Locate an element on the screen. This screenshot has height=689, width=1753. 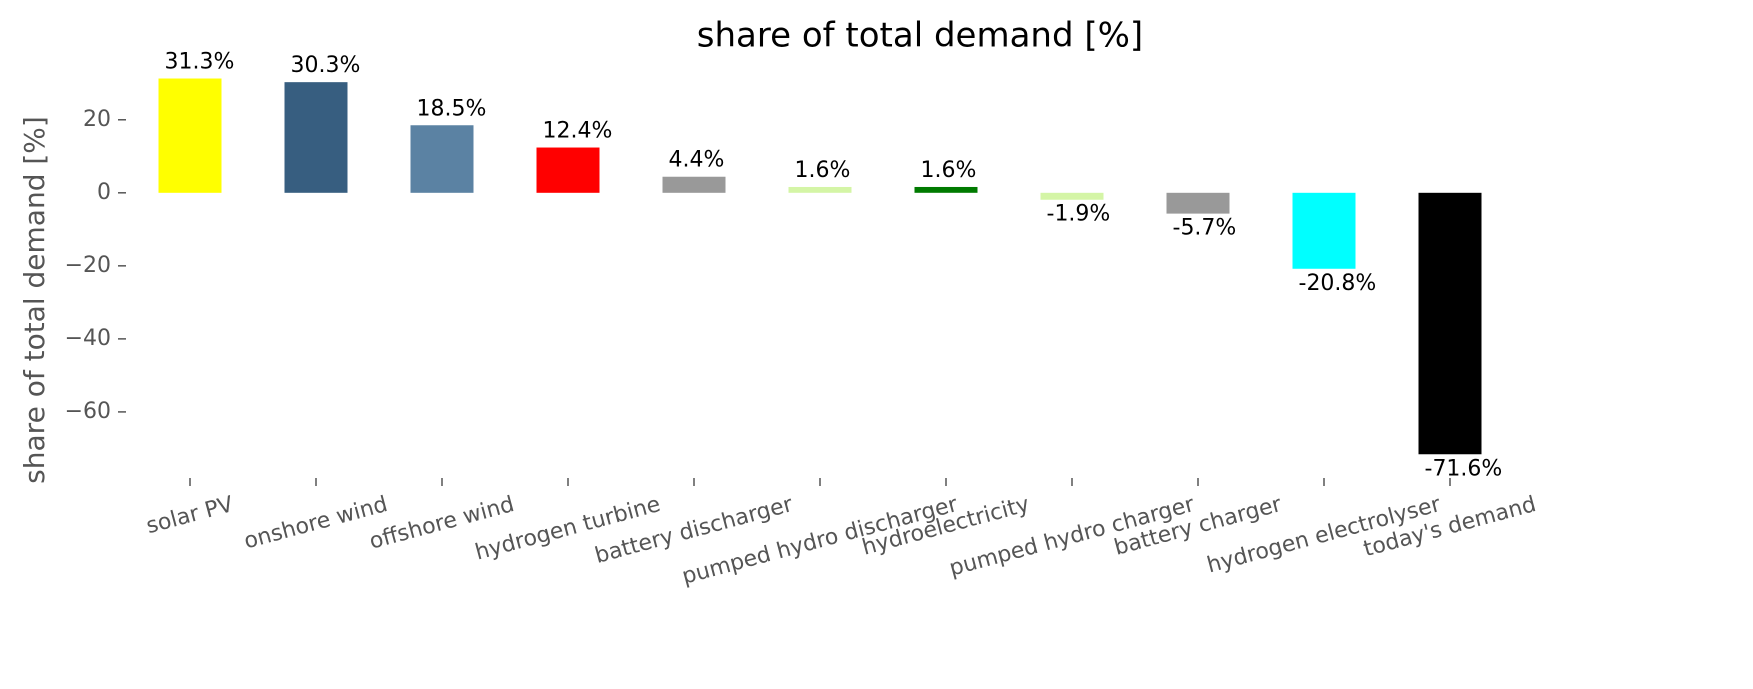
value-label: 31.3% is located at coordinates (200, 62).